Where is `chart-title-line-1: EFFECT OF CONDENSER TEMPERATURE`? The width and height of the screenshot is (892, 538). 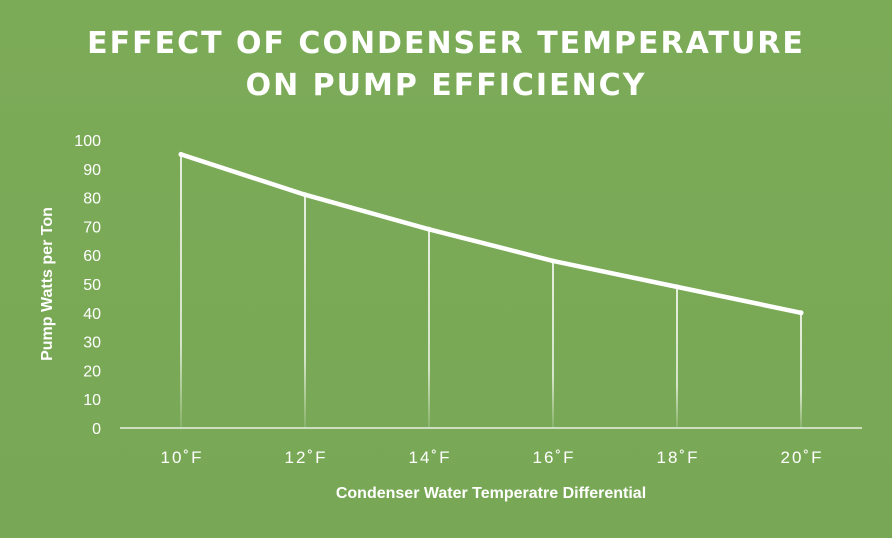
chart-title-line-1: EFFECT OF CONDENSER TEMPERATURE is located at coordinates (446, 43).